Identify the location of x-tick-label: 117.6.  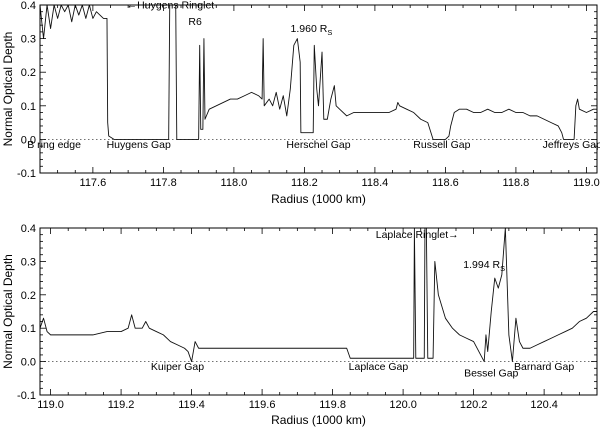
(93, 183).